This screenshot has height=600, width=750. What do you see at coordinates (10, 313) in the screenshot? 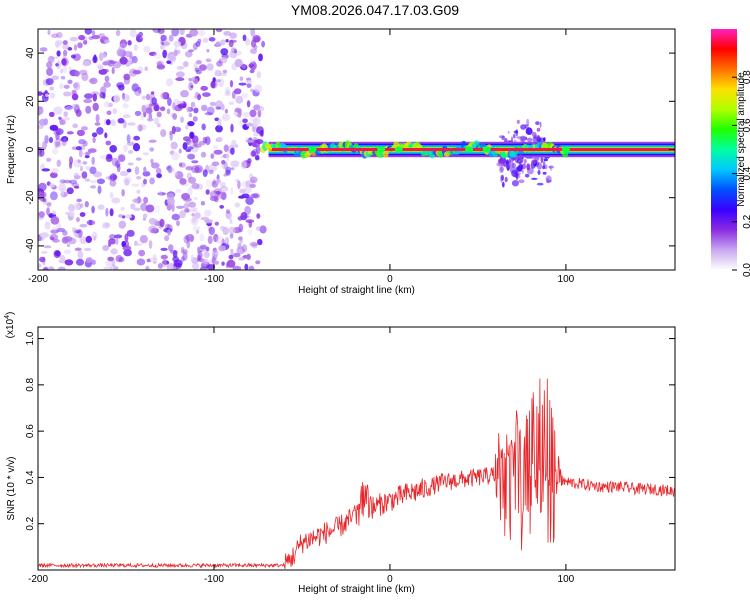
I see `scale-suffix: )` at bounding box center [10, 313].